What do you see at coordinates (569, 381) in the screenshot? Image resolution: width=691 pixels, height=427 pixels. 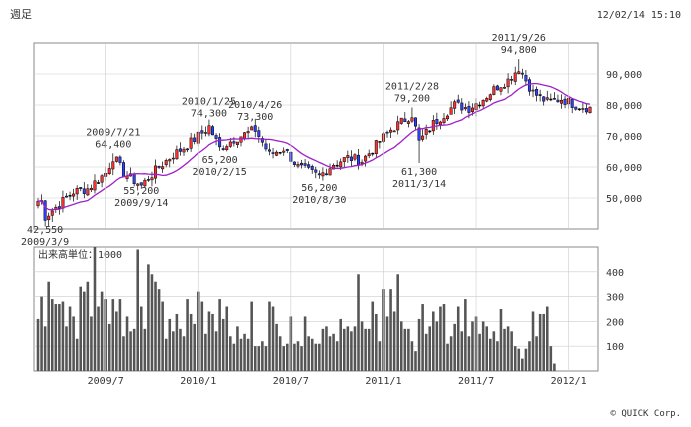 I see `x-tick-label: 2012/1` at bounding box center [569, 381].